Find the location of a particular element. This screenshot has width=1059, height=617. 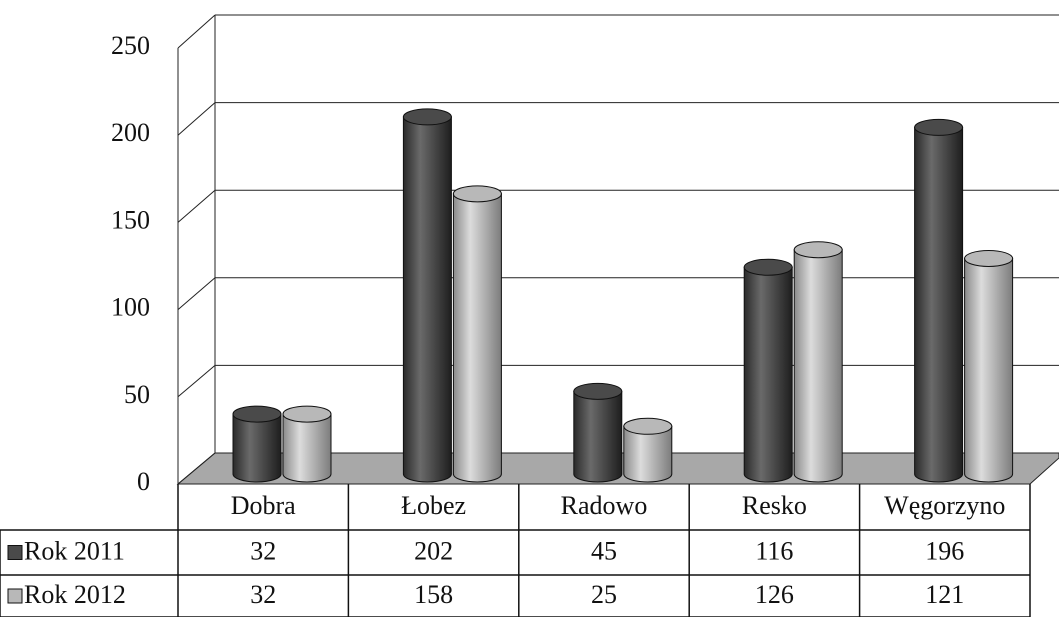

table-value: 25 is located at coordinates (604, 594).